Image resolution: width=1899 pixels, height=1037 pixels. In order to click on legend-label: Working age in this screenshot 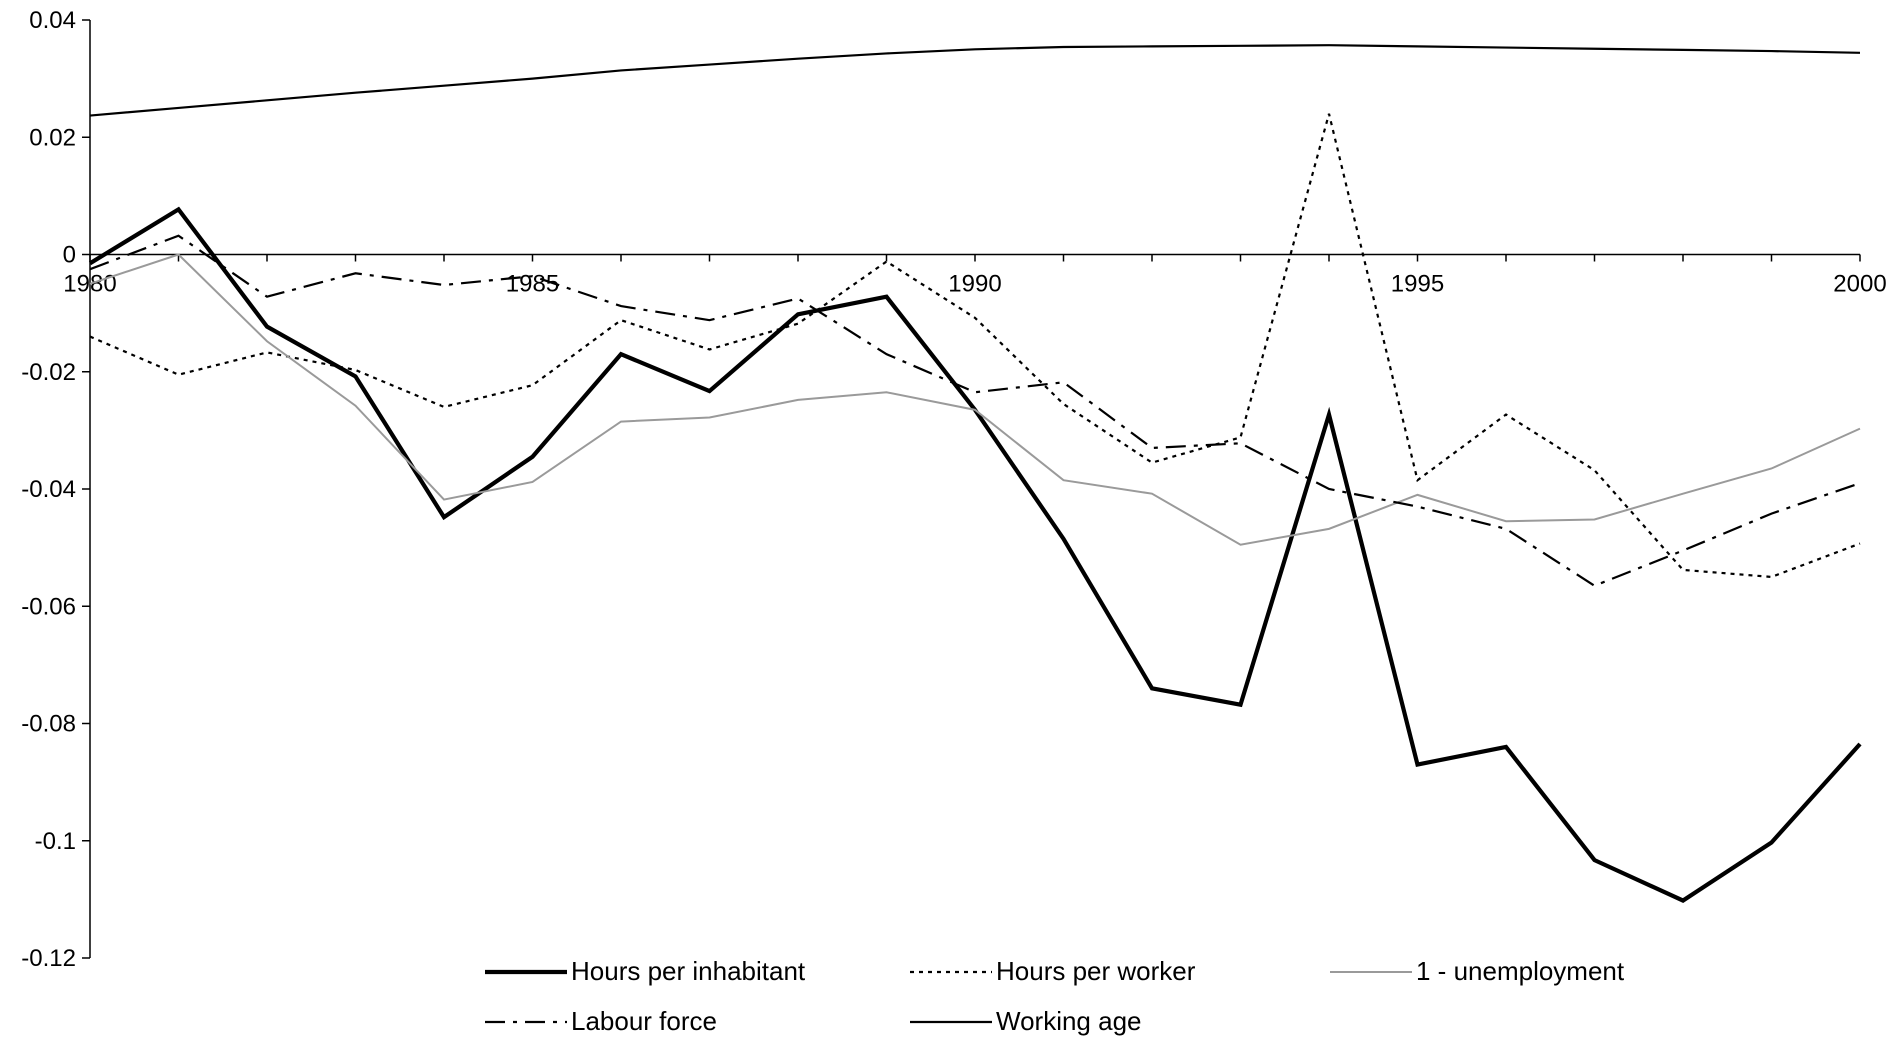, I will do `click(1069, 1021)`.